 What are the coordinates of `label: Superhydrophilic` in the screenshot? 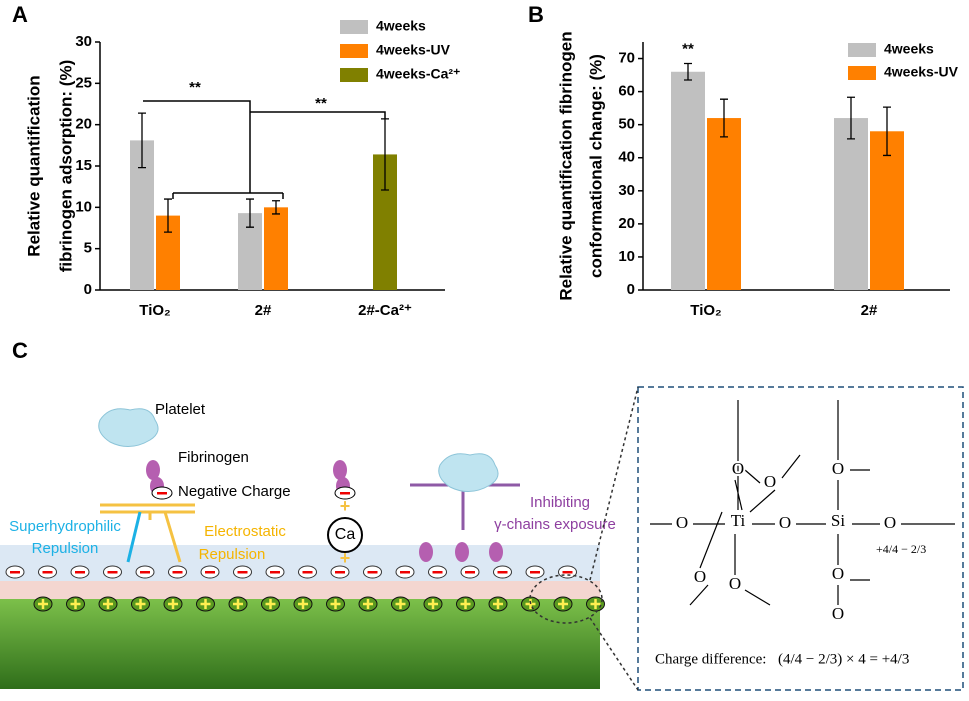 It's located at (65, 526).